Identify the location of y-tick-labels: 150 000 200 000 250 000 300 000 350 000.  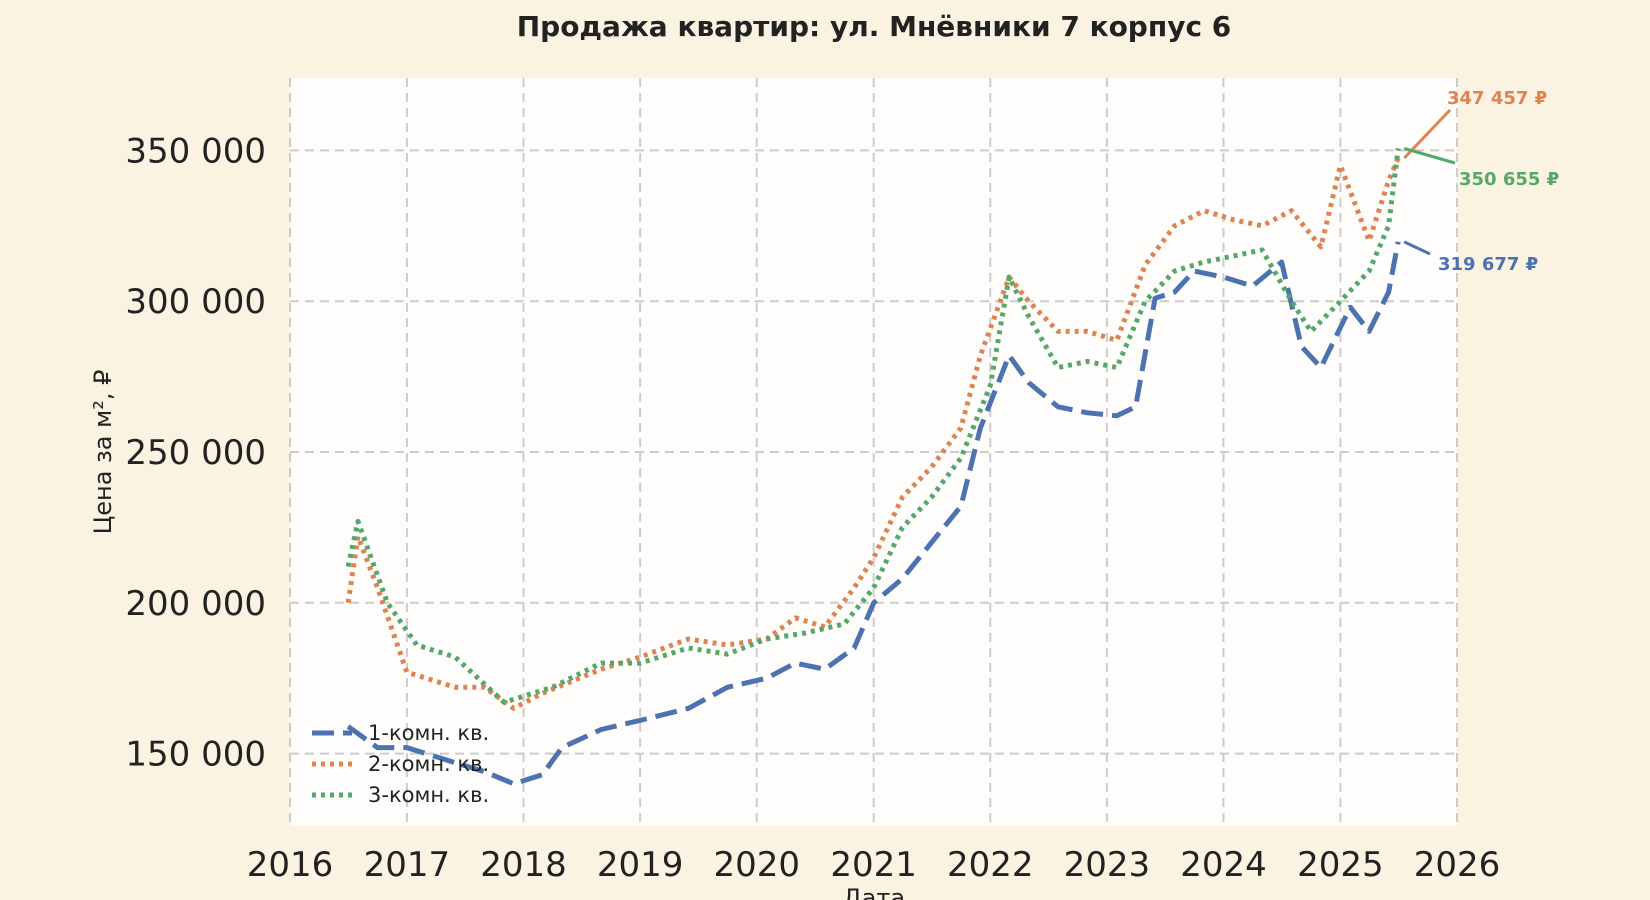
(195, 452).